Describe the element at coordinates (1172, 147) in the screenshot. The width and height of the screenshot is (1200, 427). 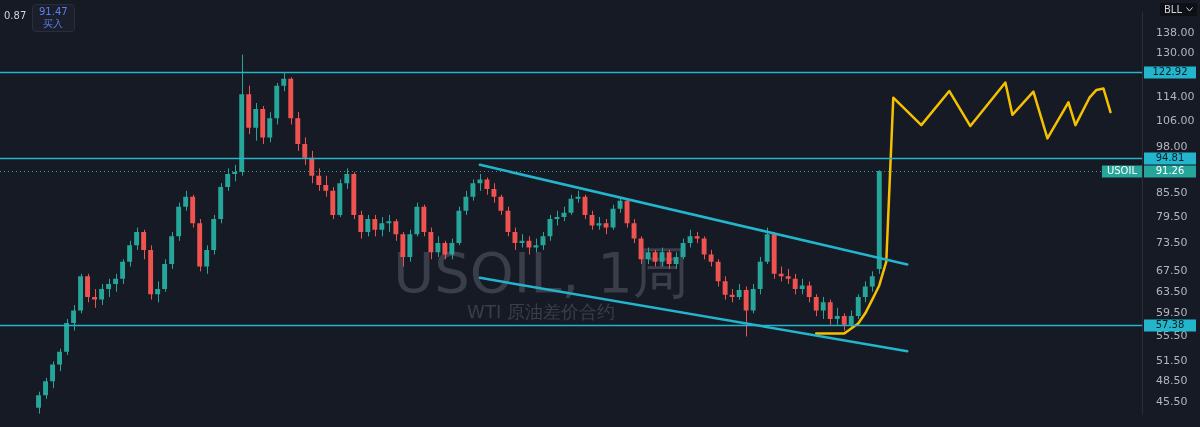
I see `y-tick-label: 98.00` at that location.